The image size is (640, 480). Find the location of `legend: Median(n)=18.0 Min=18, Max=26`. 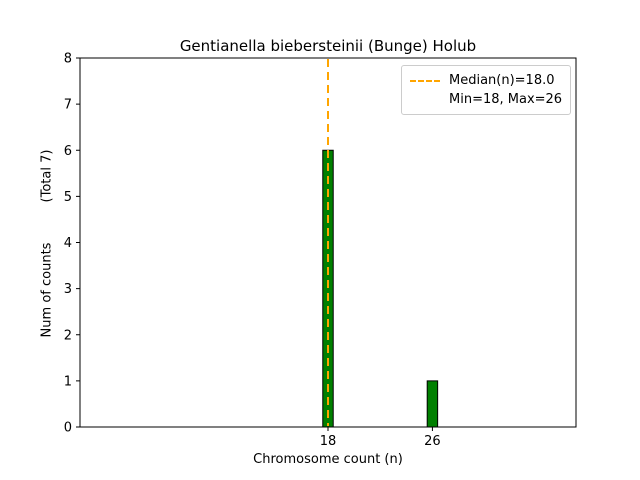

legend: Median(n)=18.0 Min=18, Max=26 is located at coordinates (486, 90).